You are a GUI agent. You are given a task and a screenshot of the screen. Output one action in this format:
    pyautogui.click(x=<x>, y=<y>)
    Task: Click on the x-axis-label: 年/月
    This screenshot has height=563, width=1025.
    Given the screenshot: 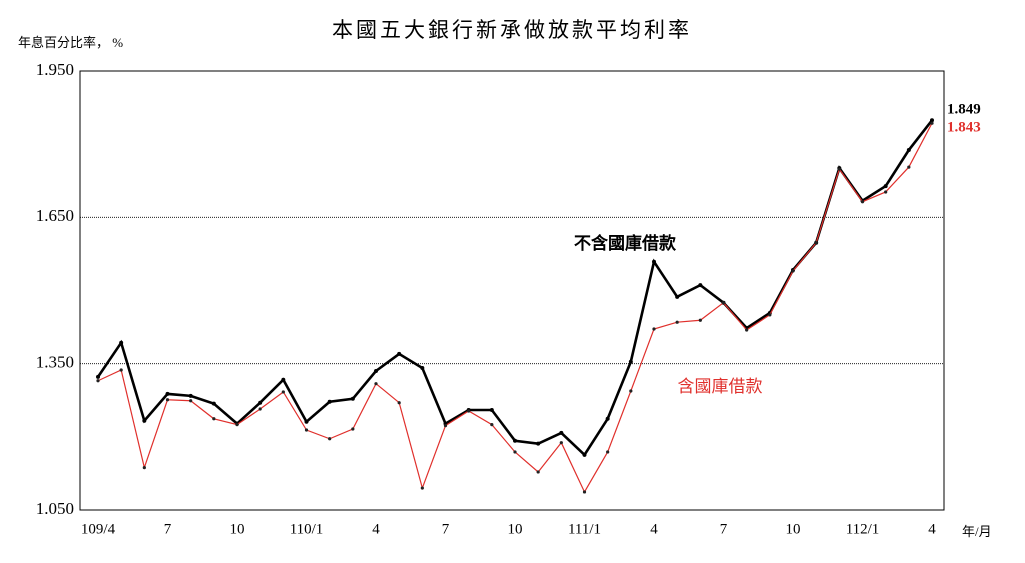 What is the action you would take?
    pyautogui.click(x=977, y=531)
    